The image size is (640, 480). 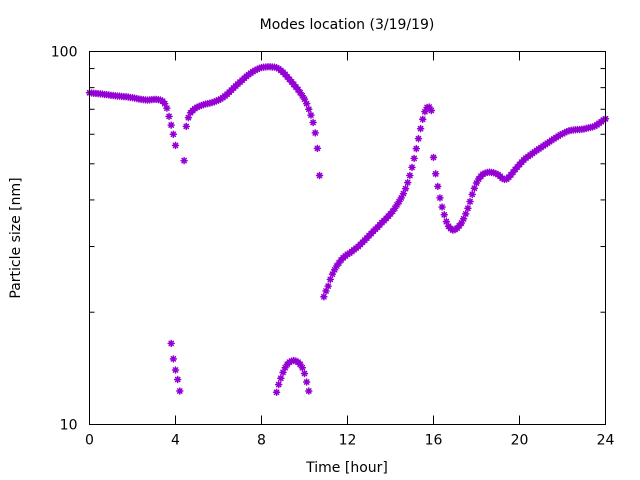 What do you see at coordinates (434, 441) in the screenshot?
I see `x-tick-label: 16` at bounding box center [434, 441].